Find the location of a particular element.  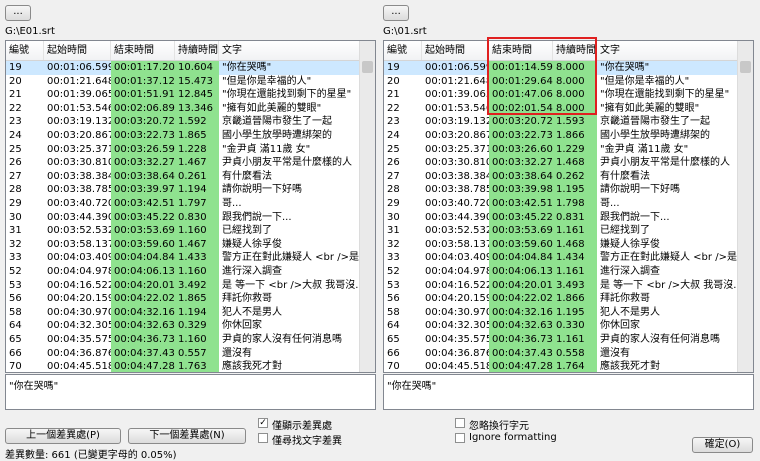

list-cell: 1.798 is located at coordinates (575, 204).